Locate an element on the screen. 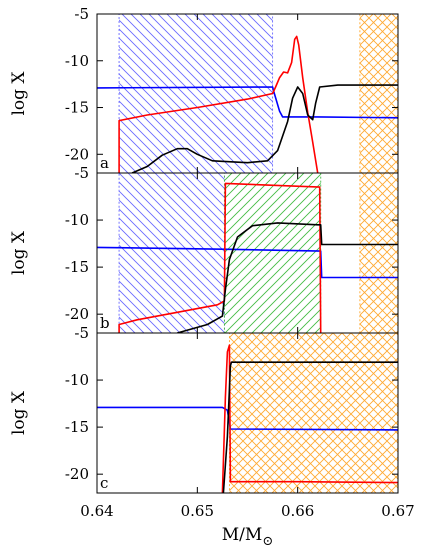  x-axis: 0.64 0.65 0.66 0.67 M/M⊙ is located at coordinates (247, 525).